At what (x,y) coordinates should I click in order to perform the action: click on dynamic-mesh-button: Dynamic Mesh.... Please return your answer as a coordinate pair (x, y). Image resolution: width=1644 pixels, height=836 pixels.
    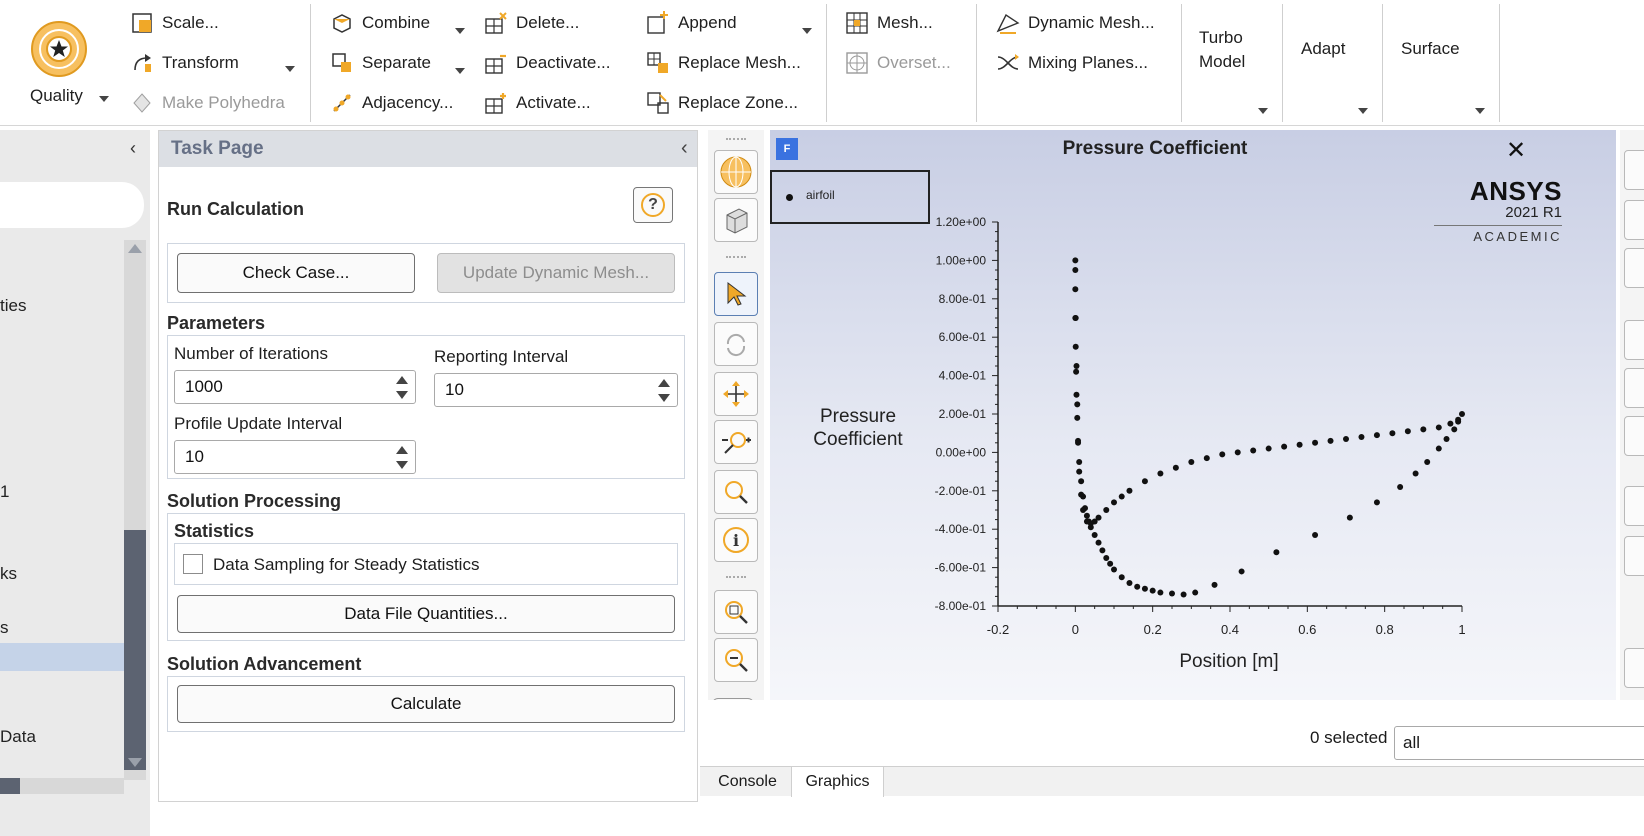
    Looking at the image, I should click on (1075, 23).